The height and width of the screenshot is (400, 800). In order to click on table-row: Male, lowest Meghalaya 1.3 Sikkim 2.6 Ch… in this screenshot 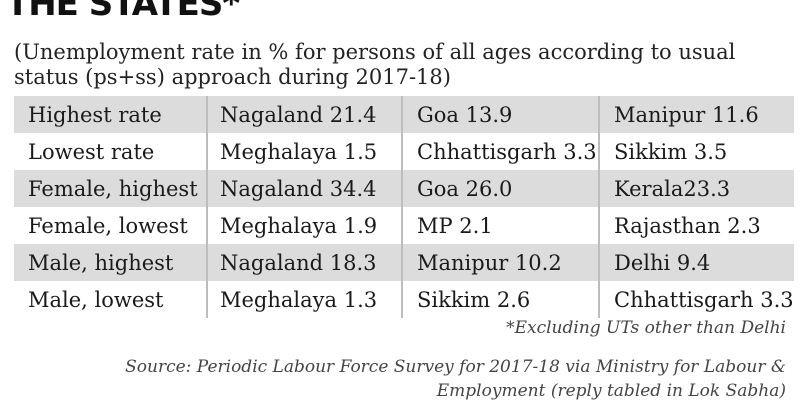, I will do `click(404, 299)`.